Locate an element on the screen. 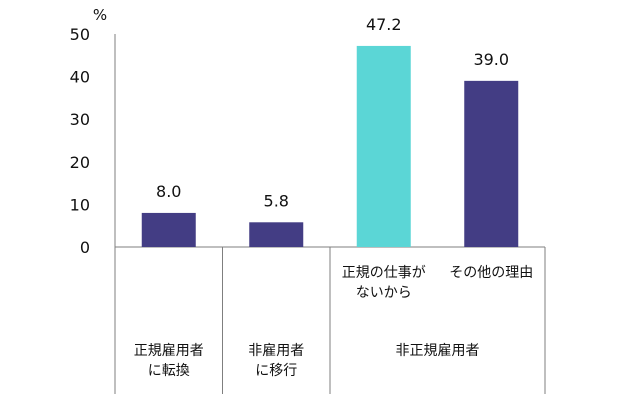 The height and width of the screenshot is (404, 640). y-unit-label: % is located at coordinates (100, 15).